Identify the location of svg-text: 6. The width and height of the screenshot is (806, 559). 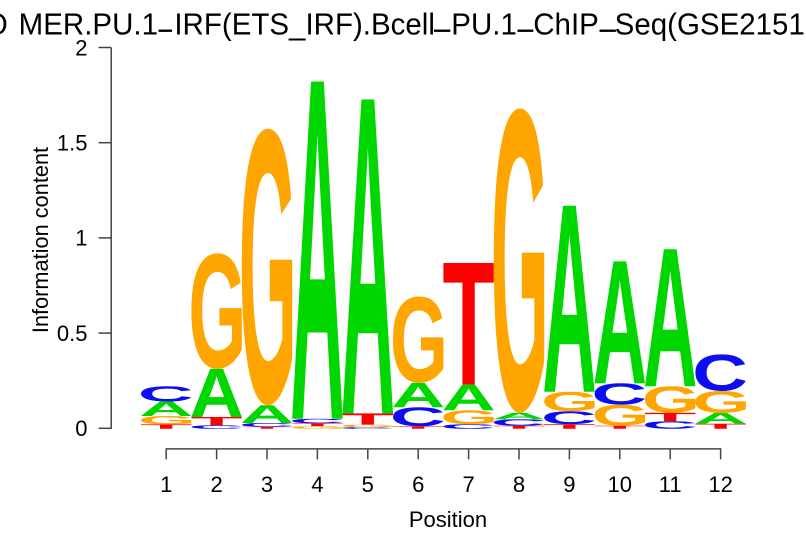
(418, 484).